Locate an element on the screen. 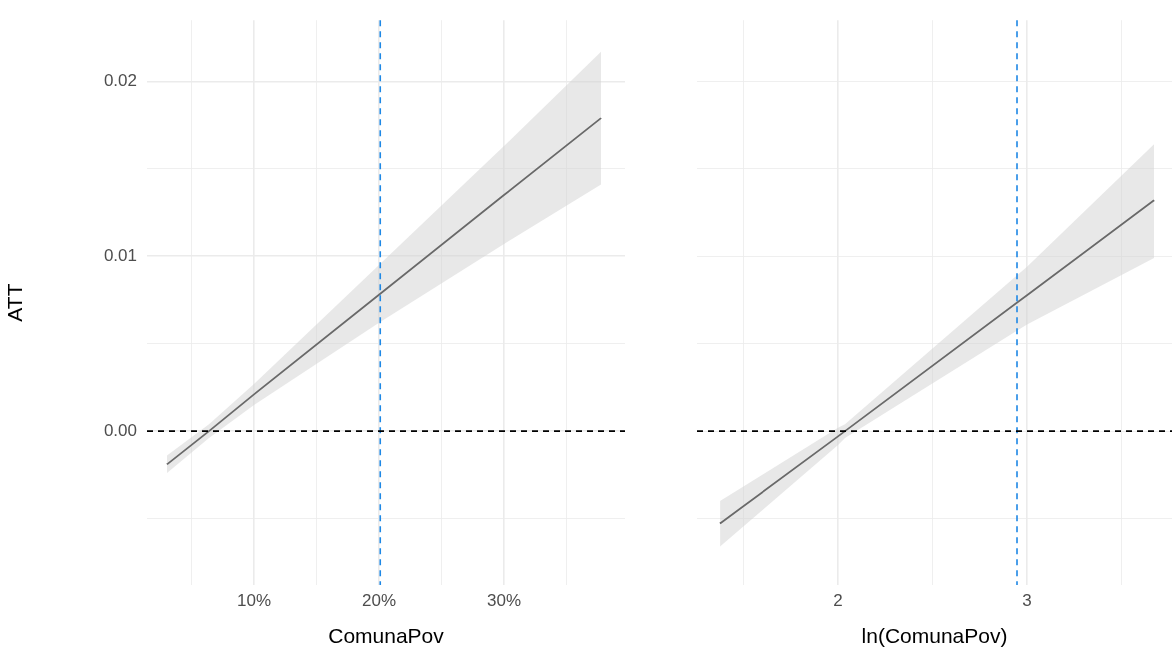 This screenshot has height=654, width=1172. x-axis-title: ln(ComunaPov) is located at coordinates (934, 636).